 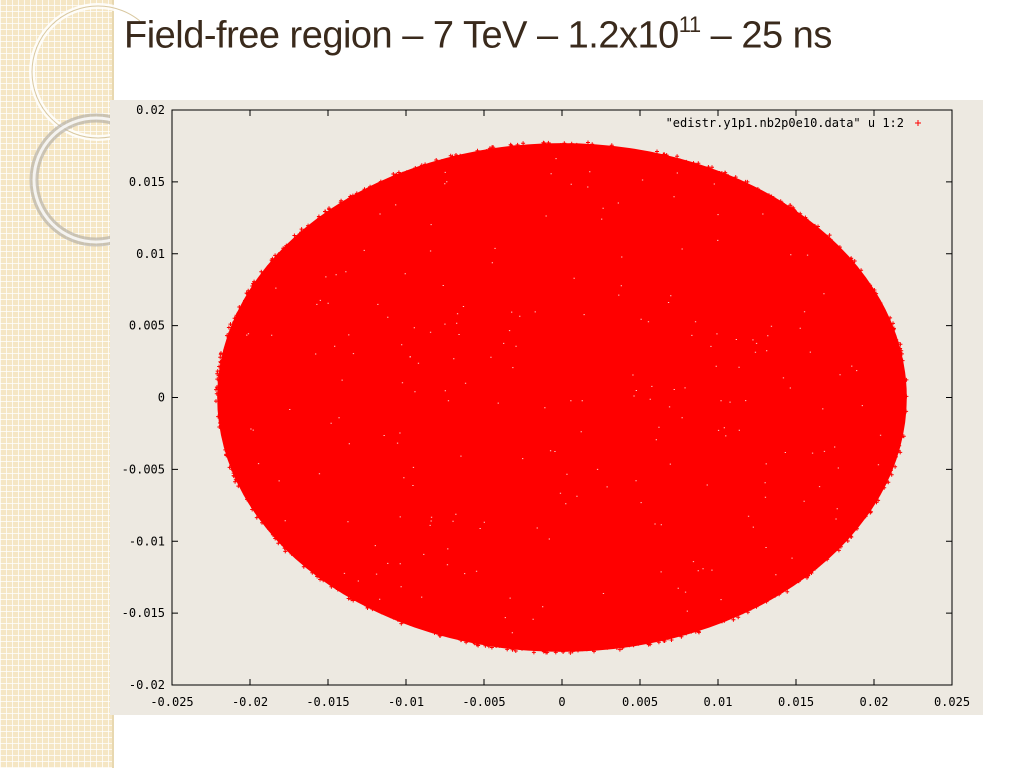 I want to click on x-tick-label: -0.02, so click(x=250, y=702).